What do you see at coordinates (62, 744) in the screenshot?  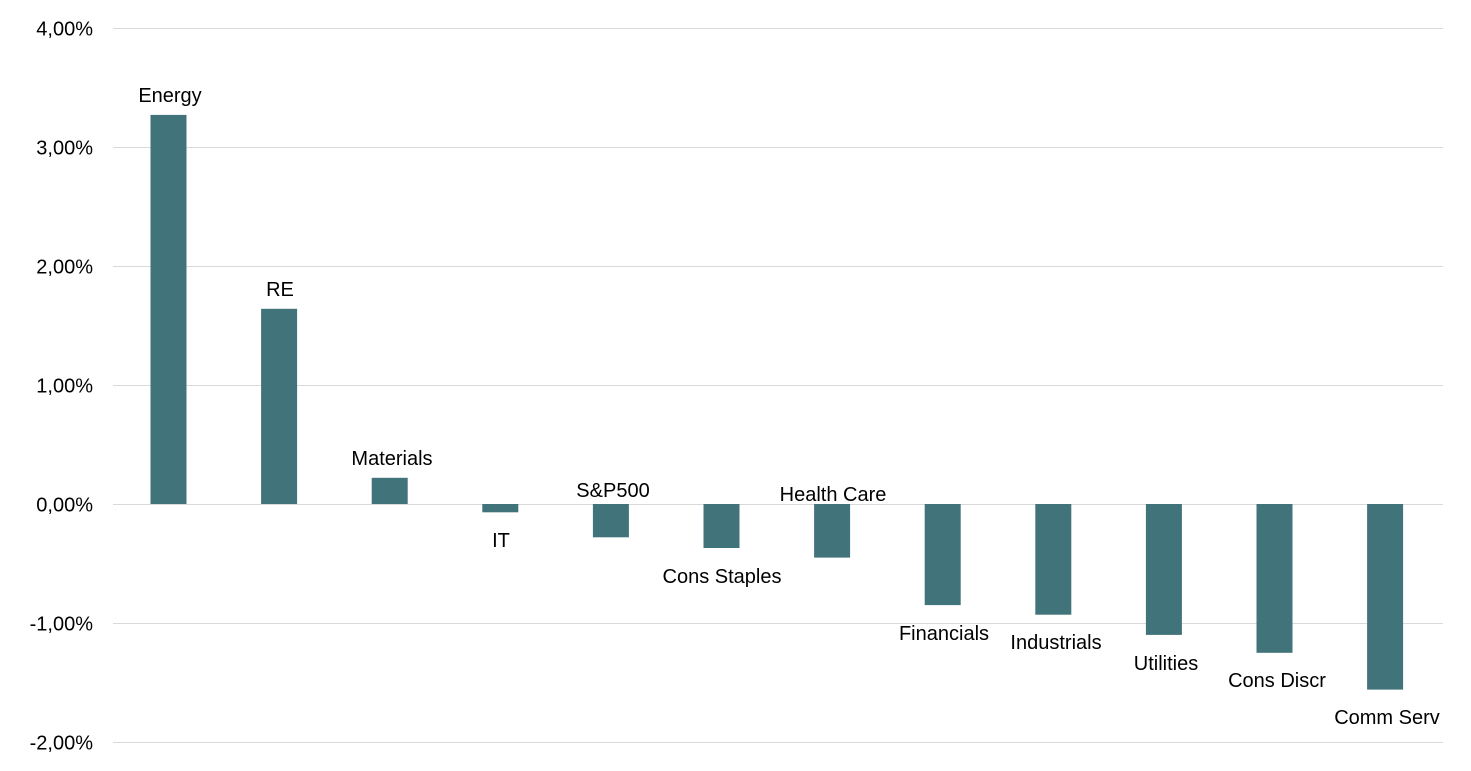 I see `y-tick-label: -2,00%` at bounding box center [62, 744].